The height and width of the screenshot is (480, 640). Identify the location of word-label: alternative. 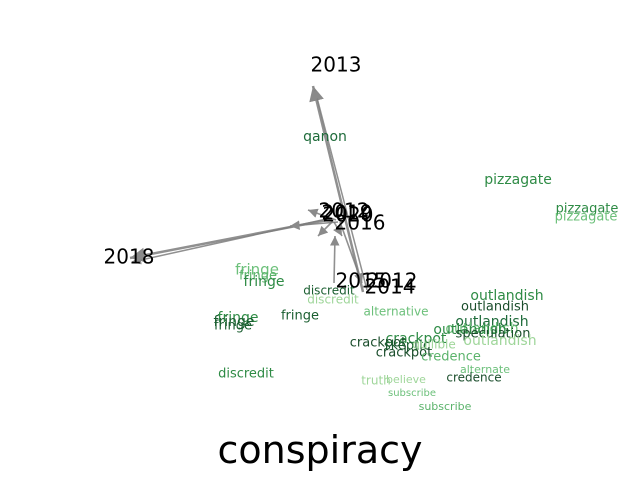
(396, 312).